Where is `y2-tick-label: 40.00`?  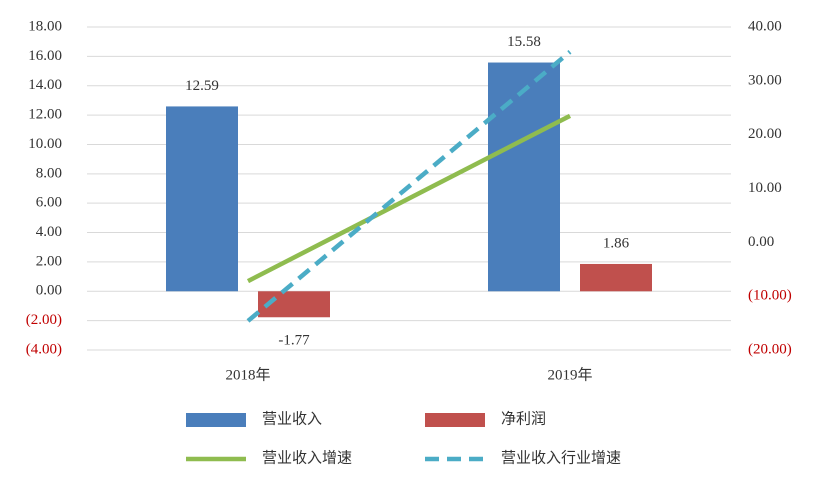
y2-tick-label: 40.00 is located at coordinates (765, 26).